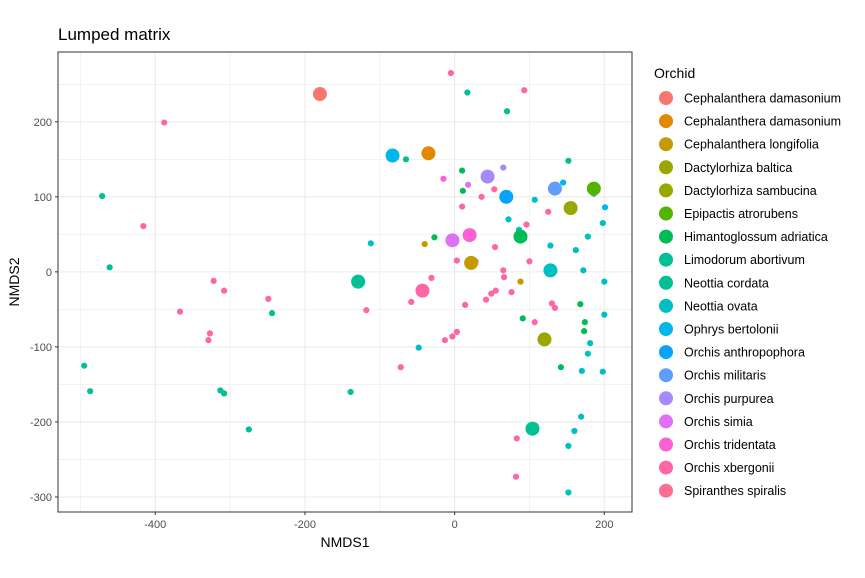 Image resolution: width=865 pixels, height=578 pixels. What do you see at coordinates (41, 348) in the screenshot?
I see `y-tick-label: -100` at bounding box center [41, 348].